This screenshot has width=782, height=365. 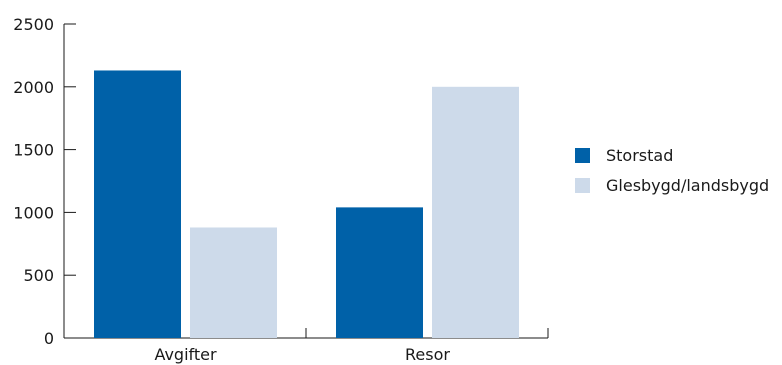 I want to click on x-ticks, so click(x=427, y=333).